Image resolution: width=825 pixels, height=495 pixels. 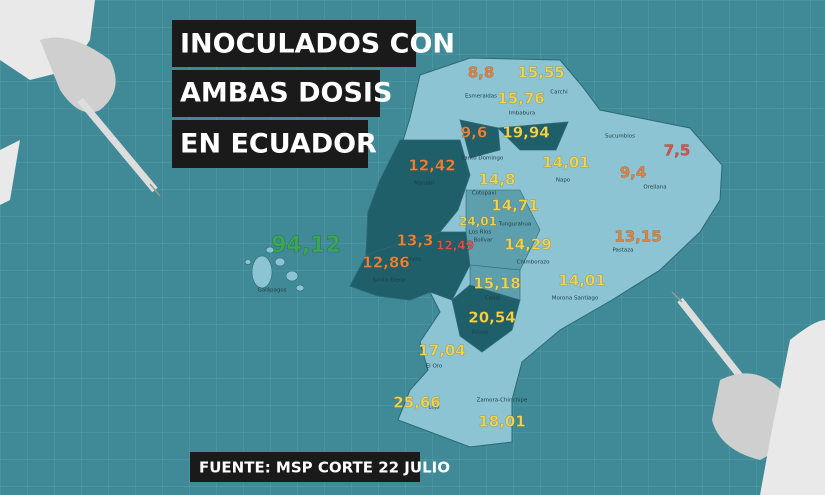 What do you see at coordinates (80, 102) in the screenshot?
I see `left-glove` at bounding box center [80, 102].